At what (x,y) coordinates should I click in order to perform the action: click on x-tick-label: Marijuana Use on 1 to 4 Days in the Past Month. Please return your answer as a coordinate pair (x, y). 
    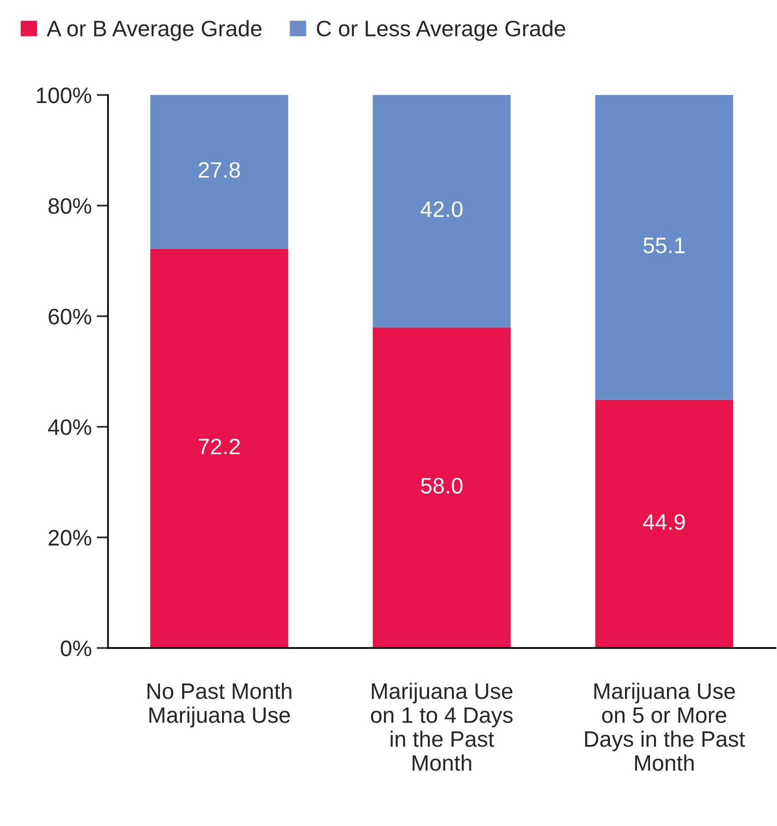
    Looking at the image, I should click on (442, 726).